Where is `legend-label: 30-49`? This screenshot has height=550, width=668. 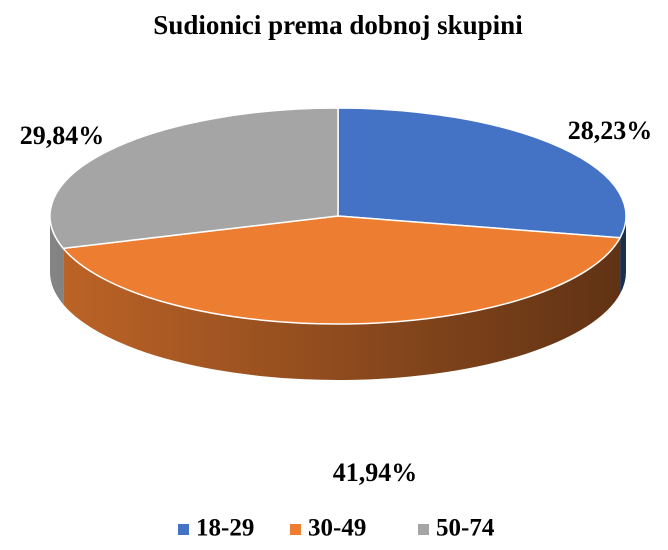
legend-label: 30-49 is located at coordinates (337, 528).